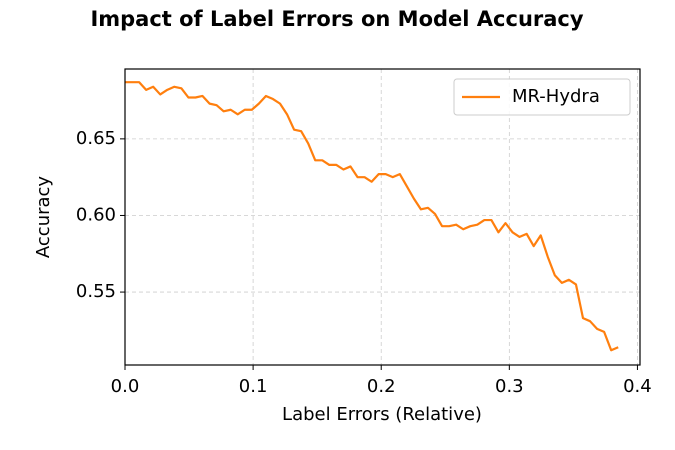 This screenshot has width=675, height=450. Describe the element at coordinates (96, 214) in the screenshot. I see `y-tick-label: 0.60` at that location.